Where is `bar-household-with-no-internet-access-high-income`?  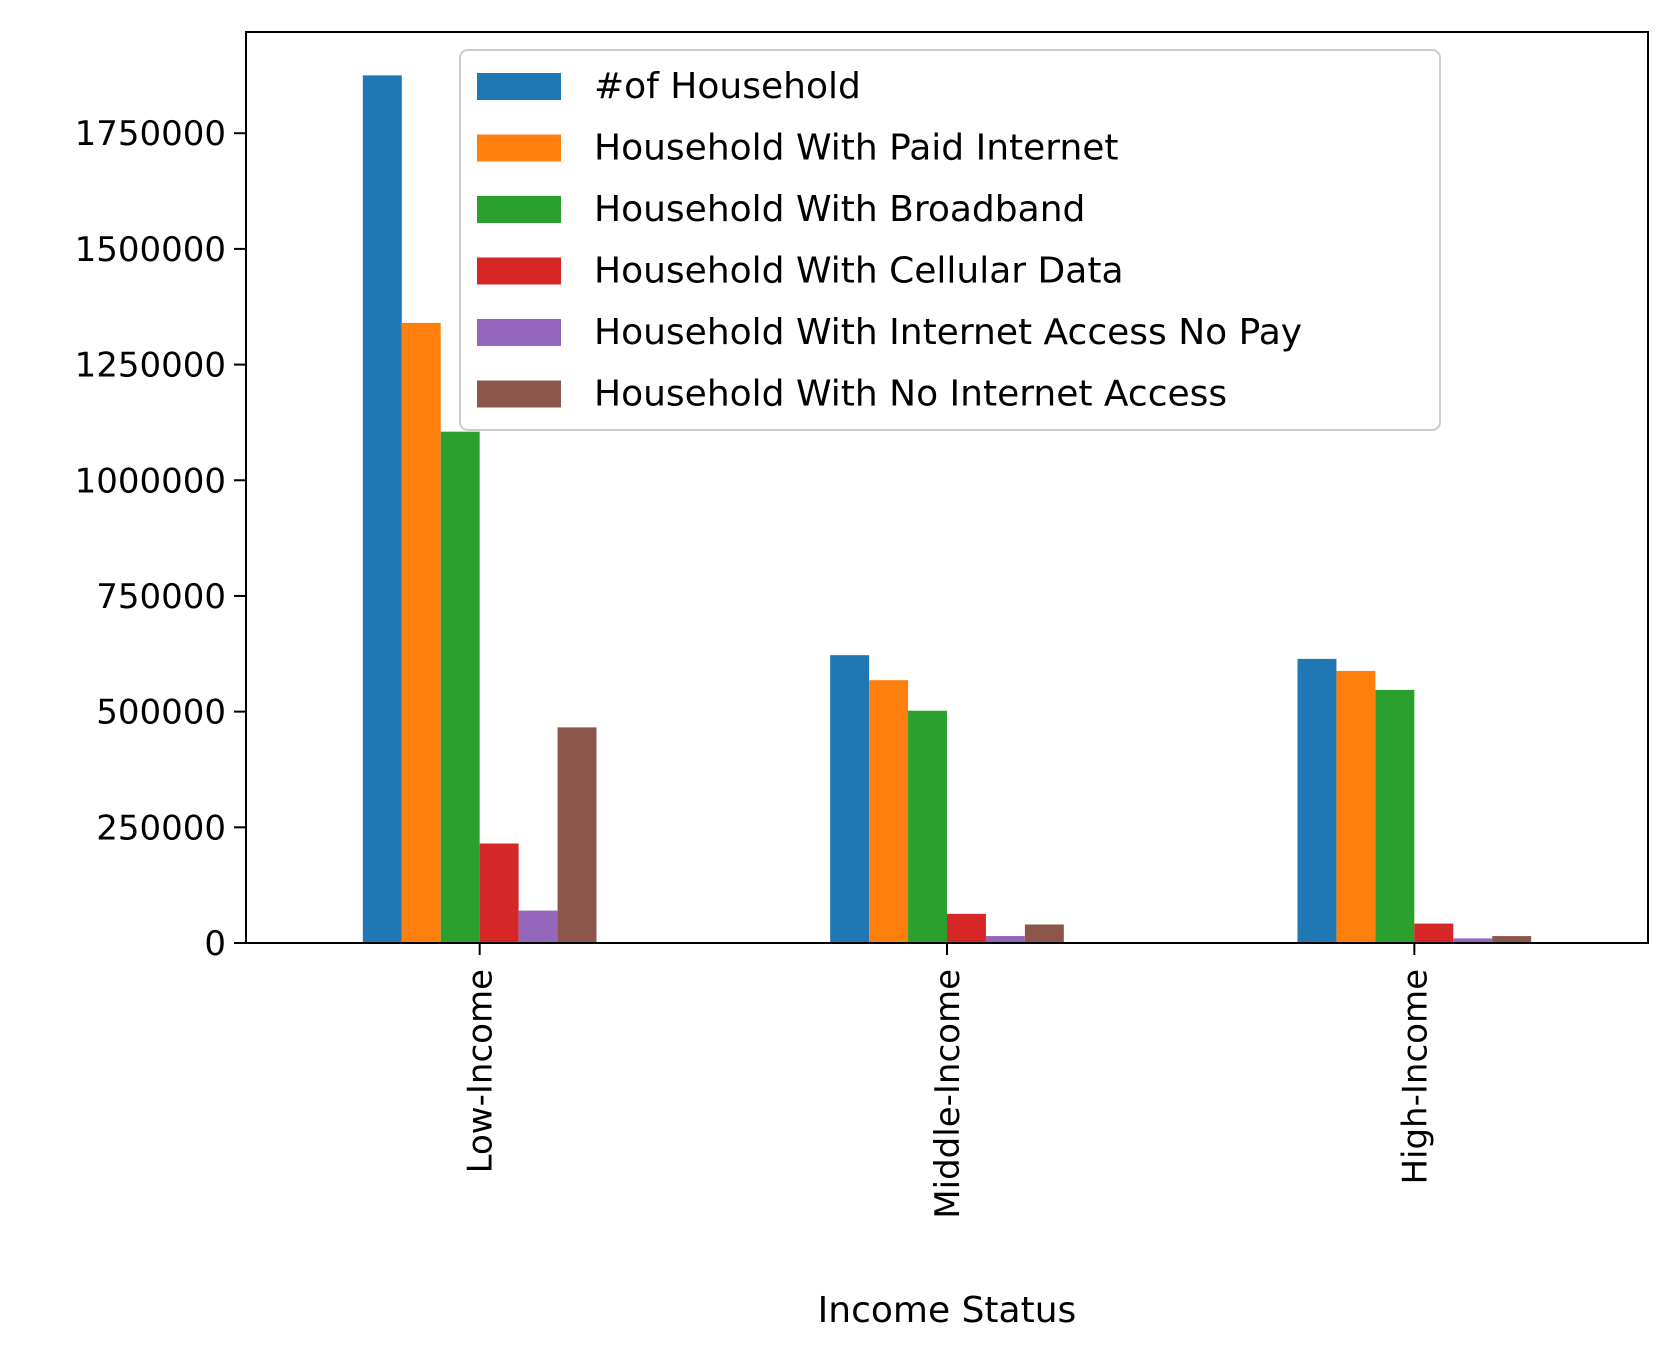
bar-household-with-no-internet-access-high-income is located at coordinates (1512, 939).